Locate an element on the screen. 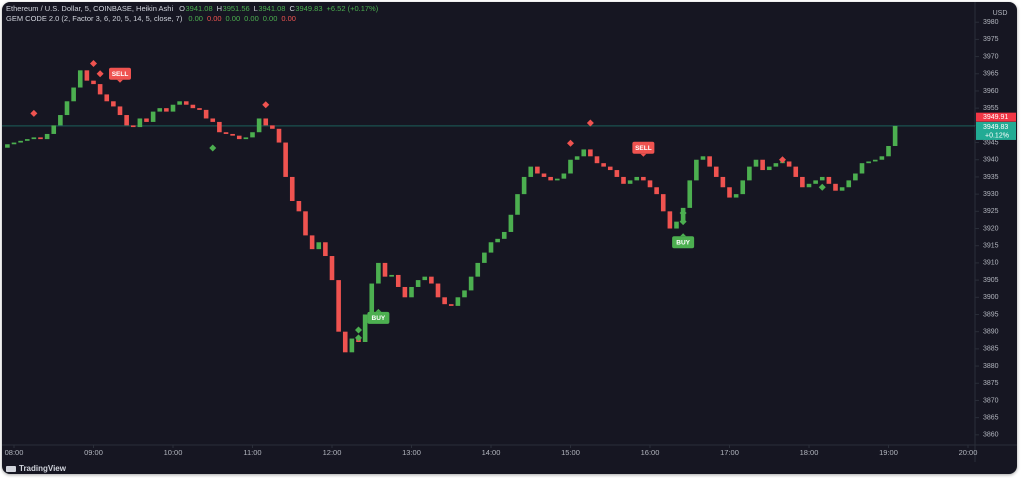  logo is located at coordinates (11, 469).